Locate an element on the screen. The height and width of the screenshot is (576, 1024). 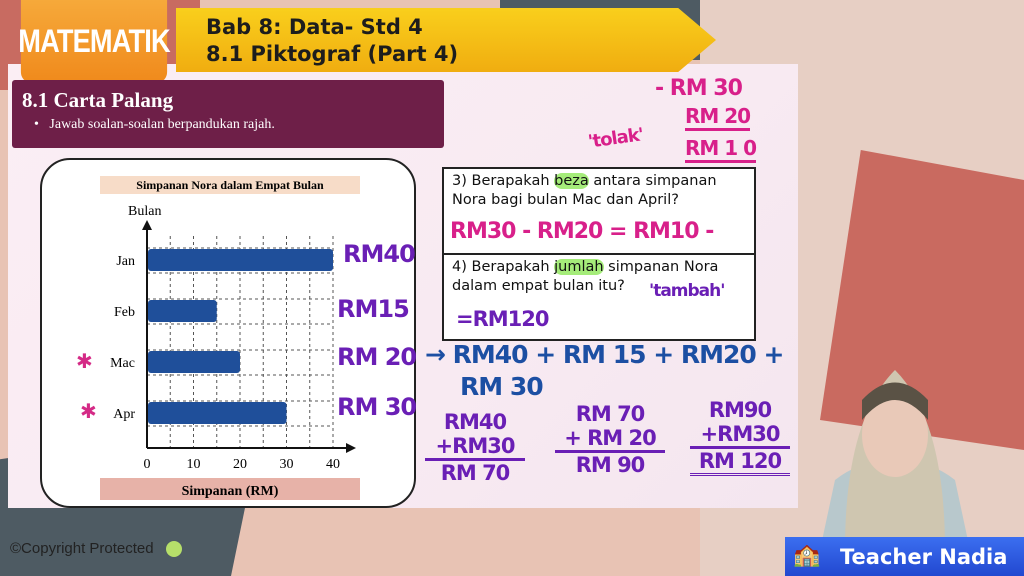
topic-title: 8.1 Carta Palang is located at coordinates (98, 100).